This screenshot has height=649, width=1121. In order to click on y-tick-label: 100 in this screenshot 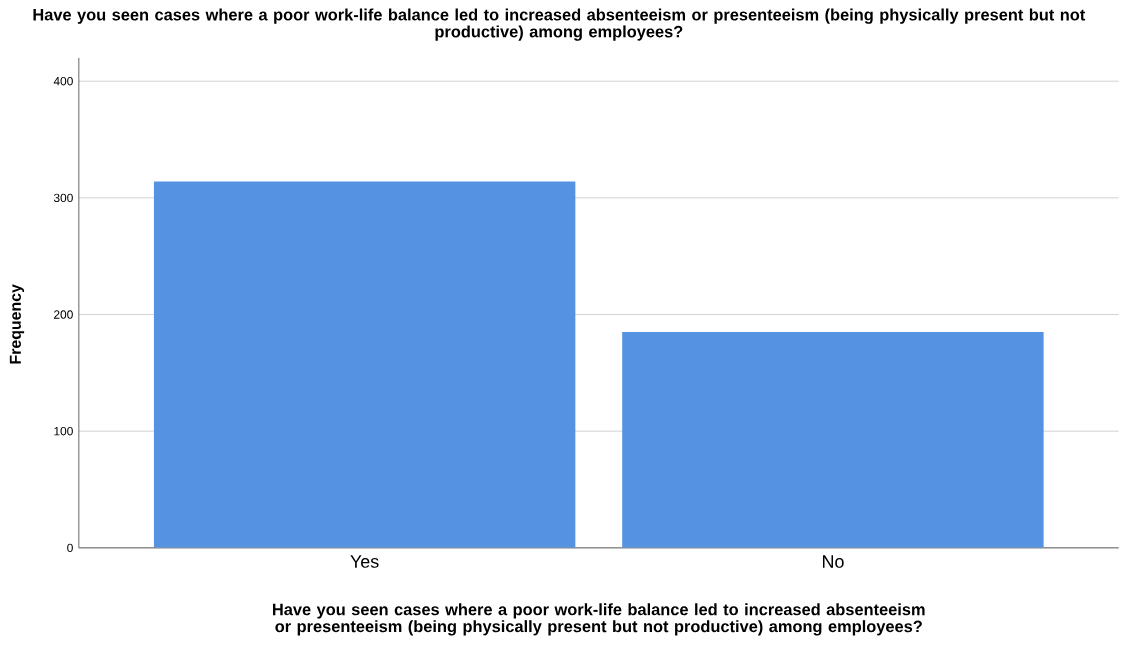, I will do `click(63, 431)`.